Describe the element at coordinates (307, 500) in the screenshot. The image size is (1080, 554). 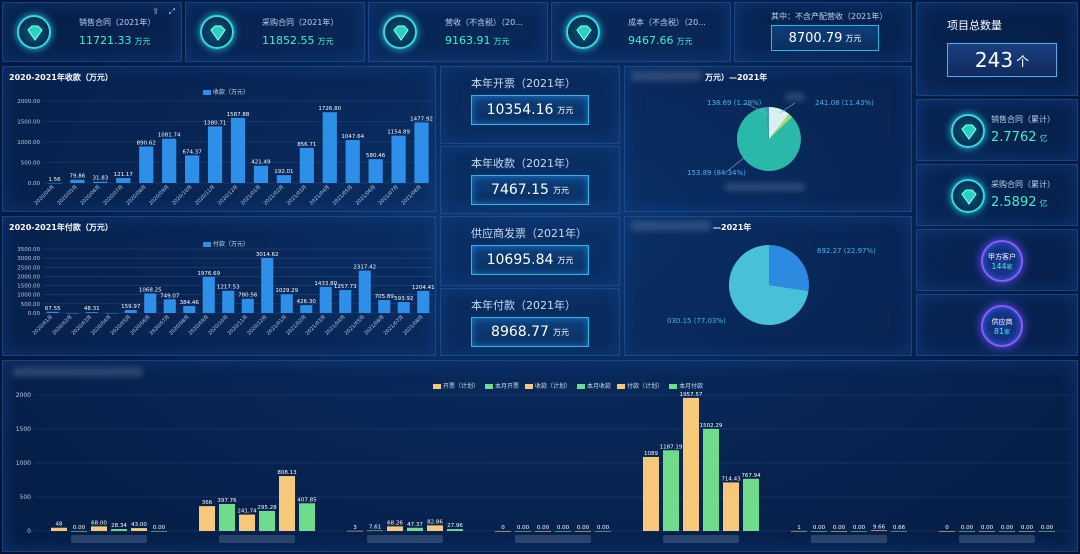
I see `data-label: 407.85` at that location.